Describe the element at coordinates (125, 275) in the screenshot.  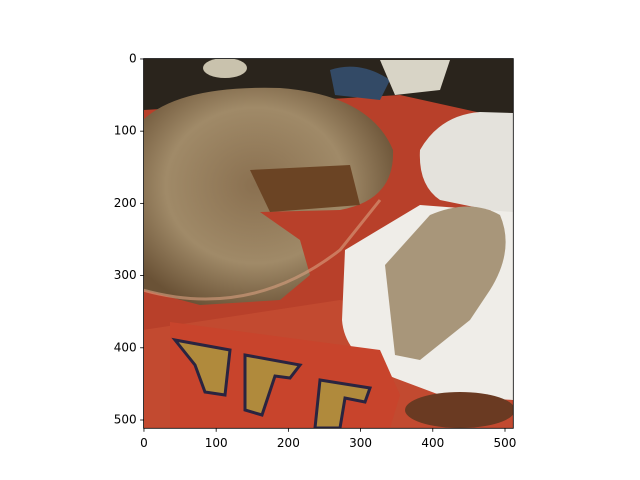
I see `y-tick-label: 300` at that location.